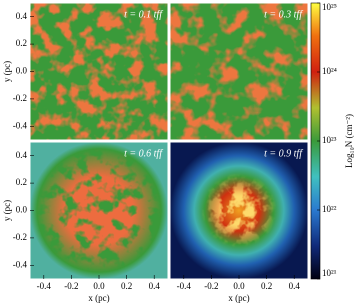 The width and height of the screenshot is (362, 305). Describe the element at coordinates (143, 153) in the screenshot. I see `panel-annotation: t = 0.6 tff` at that location.